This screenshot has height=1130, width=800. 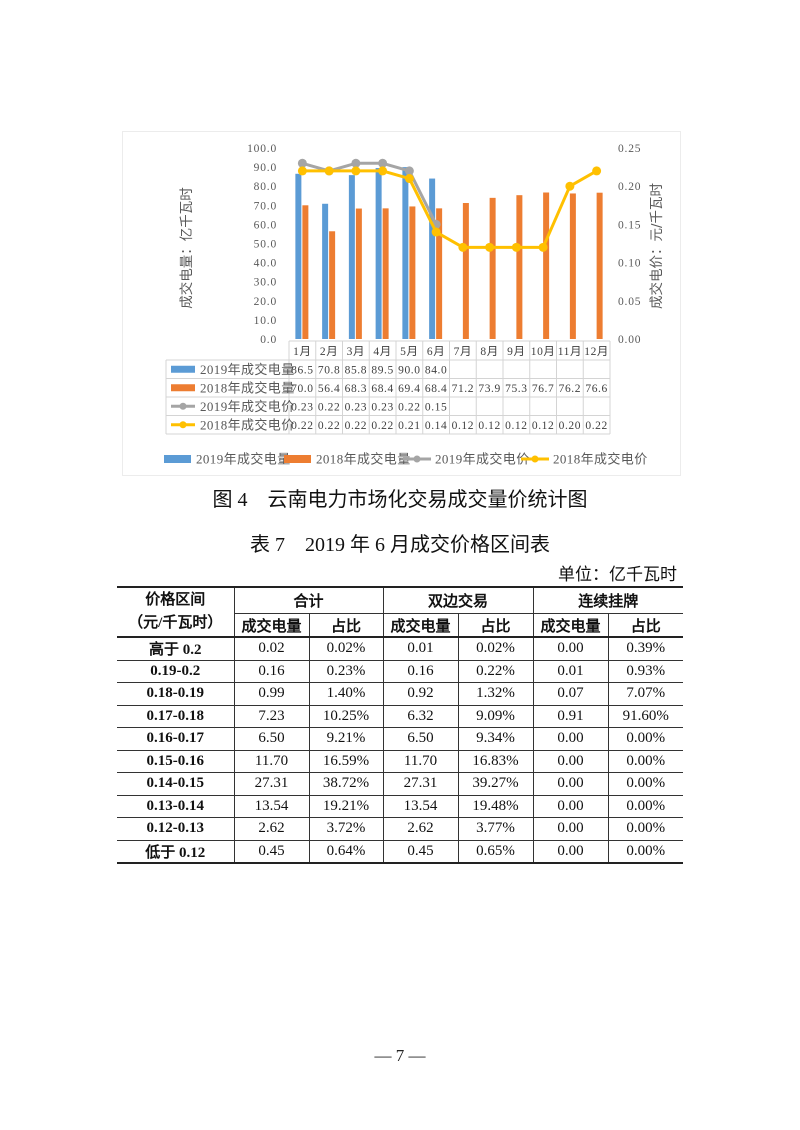 What do you see at coordinates (449, 205) in the screenshot?
I see `line-series` at bounding box center [449, 205].